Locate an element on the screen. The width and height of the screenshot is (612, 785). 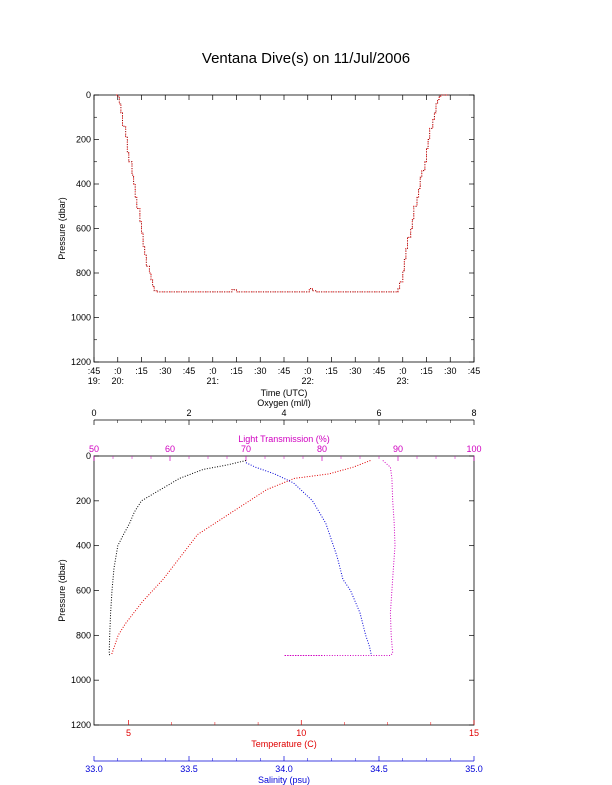
y-axis-label: Pressure (dbar) is located at coordinates (62, 228).